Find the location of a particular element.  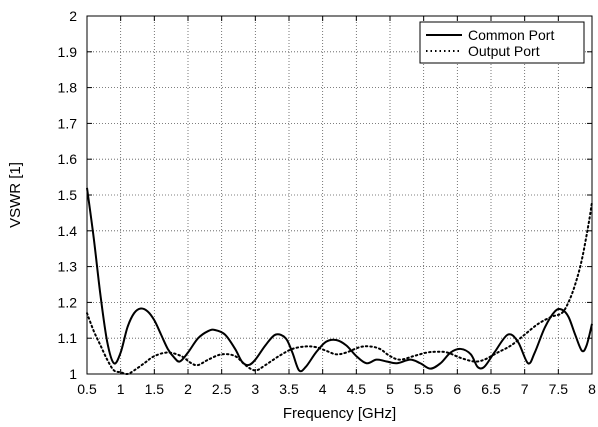

x-tick-label: 6.5 is located at coordinates (491, 389).